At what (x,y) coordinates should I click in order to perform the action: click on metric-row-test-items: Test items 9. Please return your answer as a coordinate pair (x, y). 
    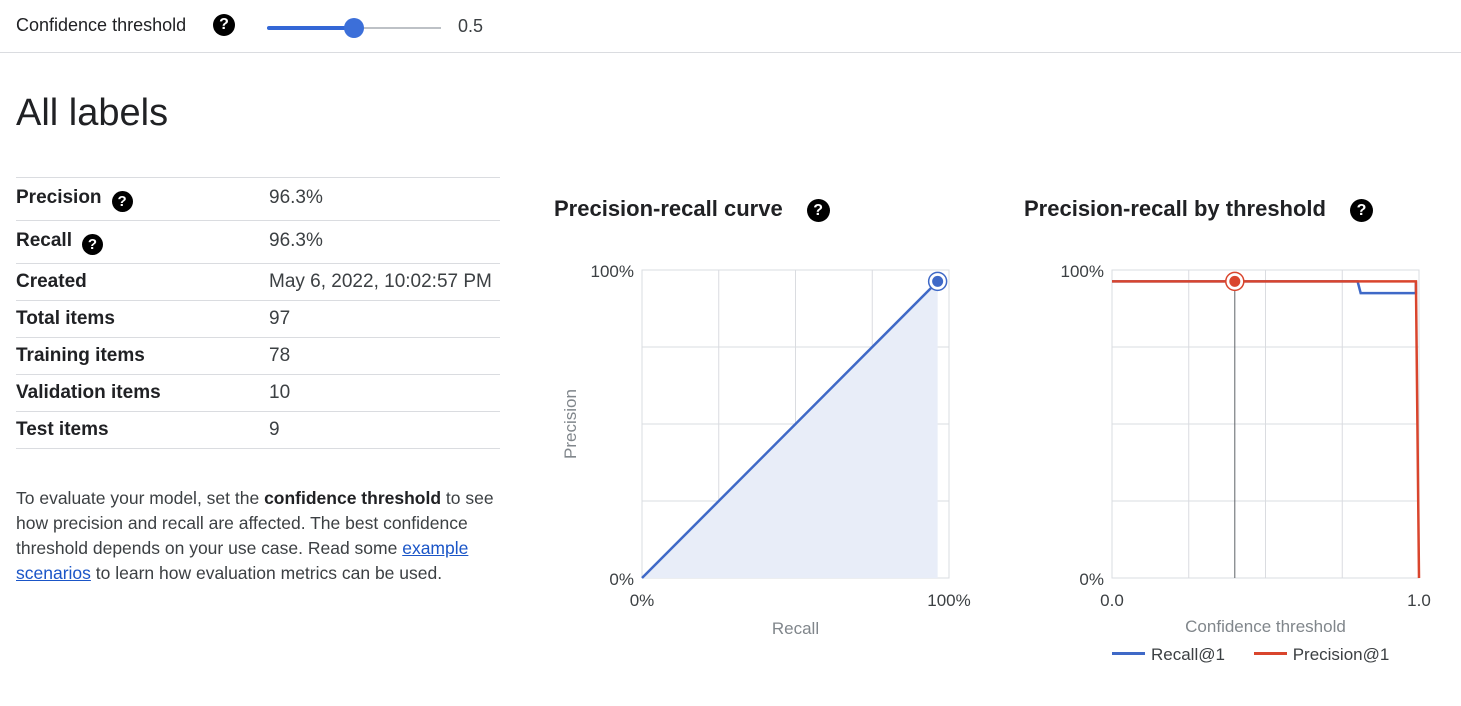
    Looking at the image, I should click on (258, 430).